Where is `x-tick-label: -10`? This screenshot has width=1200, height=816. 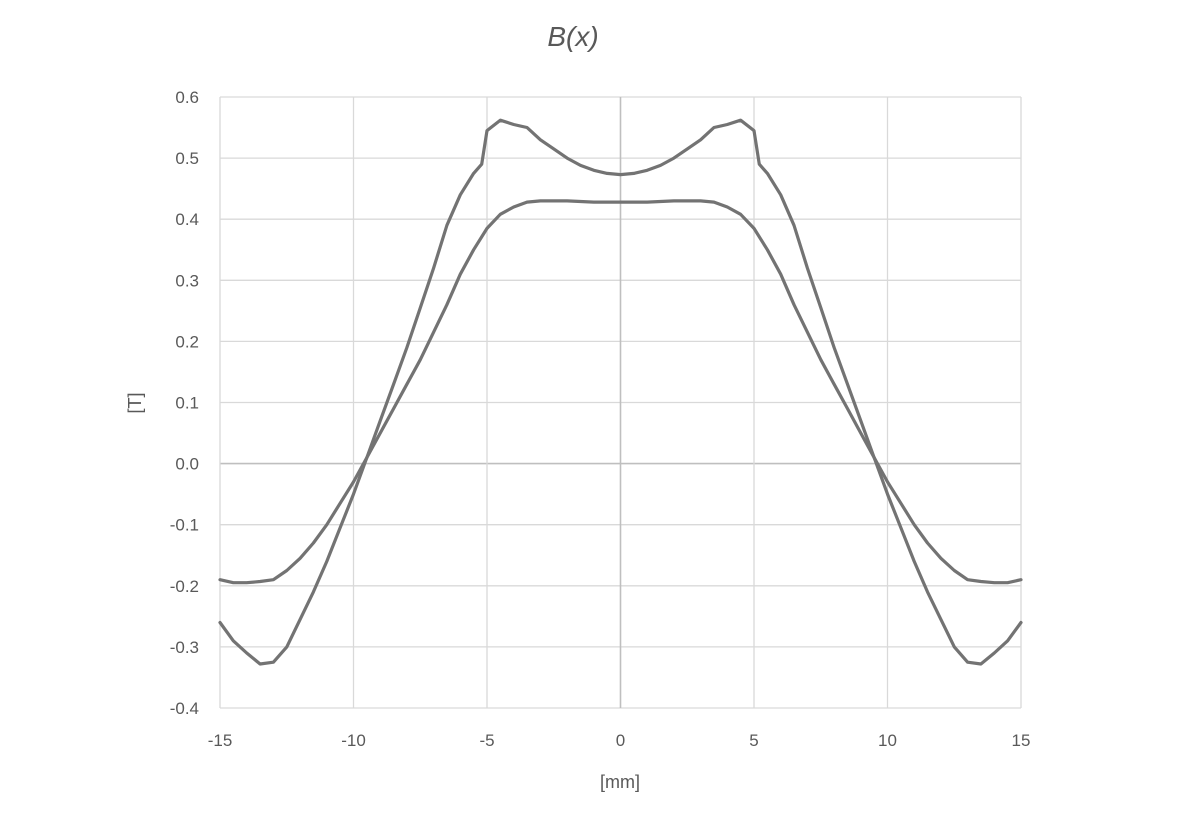 x-tick-label: -10 is located at coordinates (353, 740).